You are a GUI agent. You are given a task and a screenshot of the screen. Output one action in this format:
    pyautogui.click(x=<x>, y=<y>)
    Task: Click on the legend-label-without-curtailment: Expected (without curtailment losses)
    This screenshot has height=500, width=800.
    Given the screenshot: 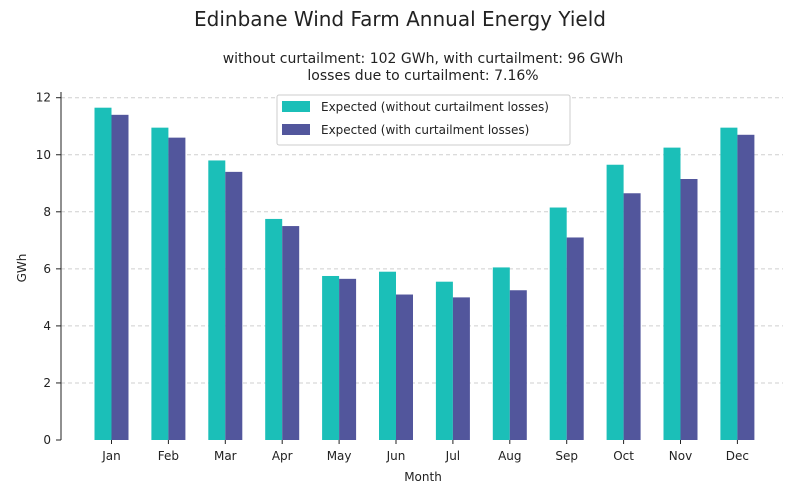 What is the action you would take?
    pyautogui.click(x=435, y=107)
    